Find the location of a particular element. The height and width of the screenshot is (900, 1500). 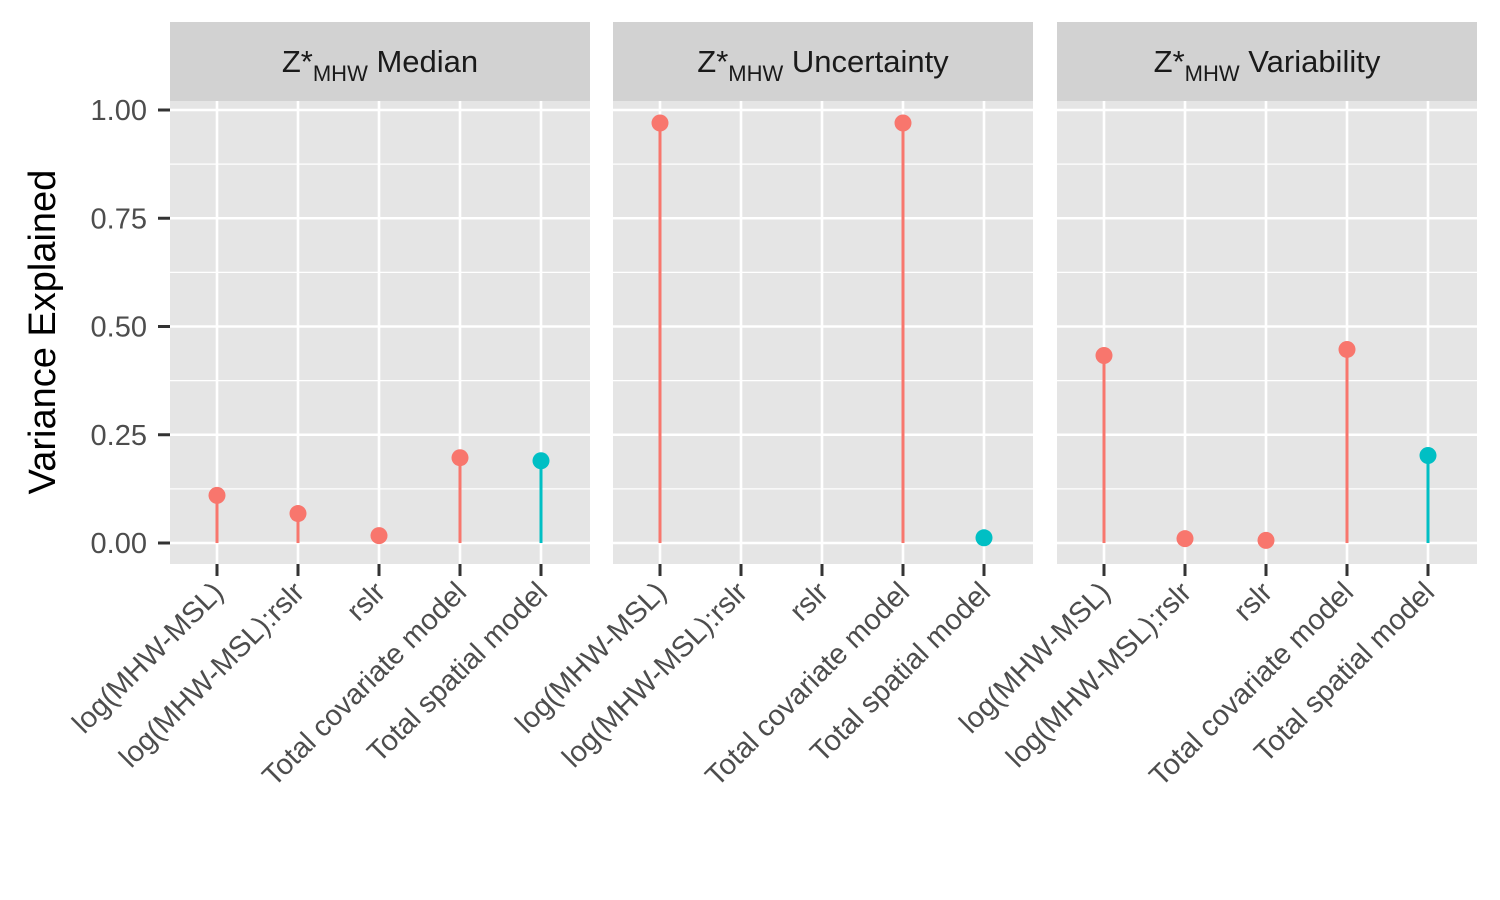

y-tick-label: 0.00 is located at coordinates (119, 544).